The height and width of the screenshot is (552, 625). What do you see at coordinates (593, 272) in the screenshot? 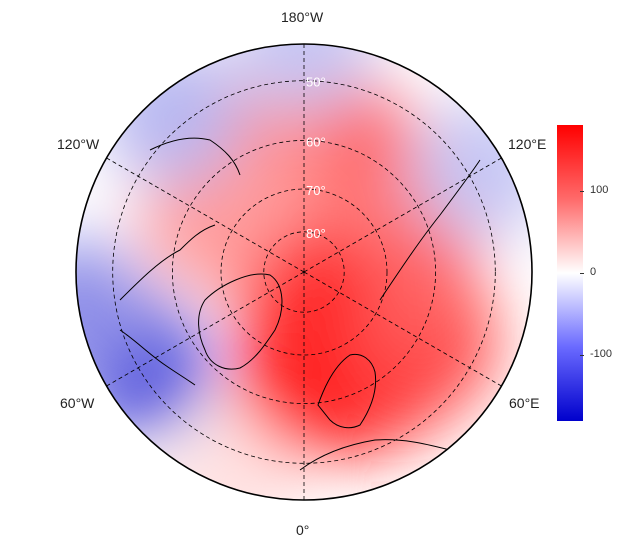
I see `colorbar-tick-label: 0` at bounding box center [593, 272].